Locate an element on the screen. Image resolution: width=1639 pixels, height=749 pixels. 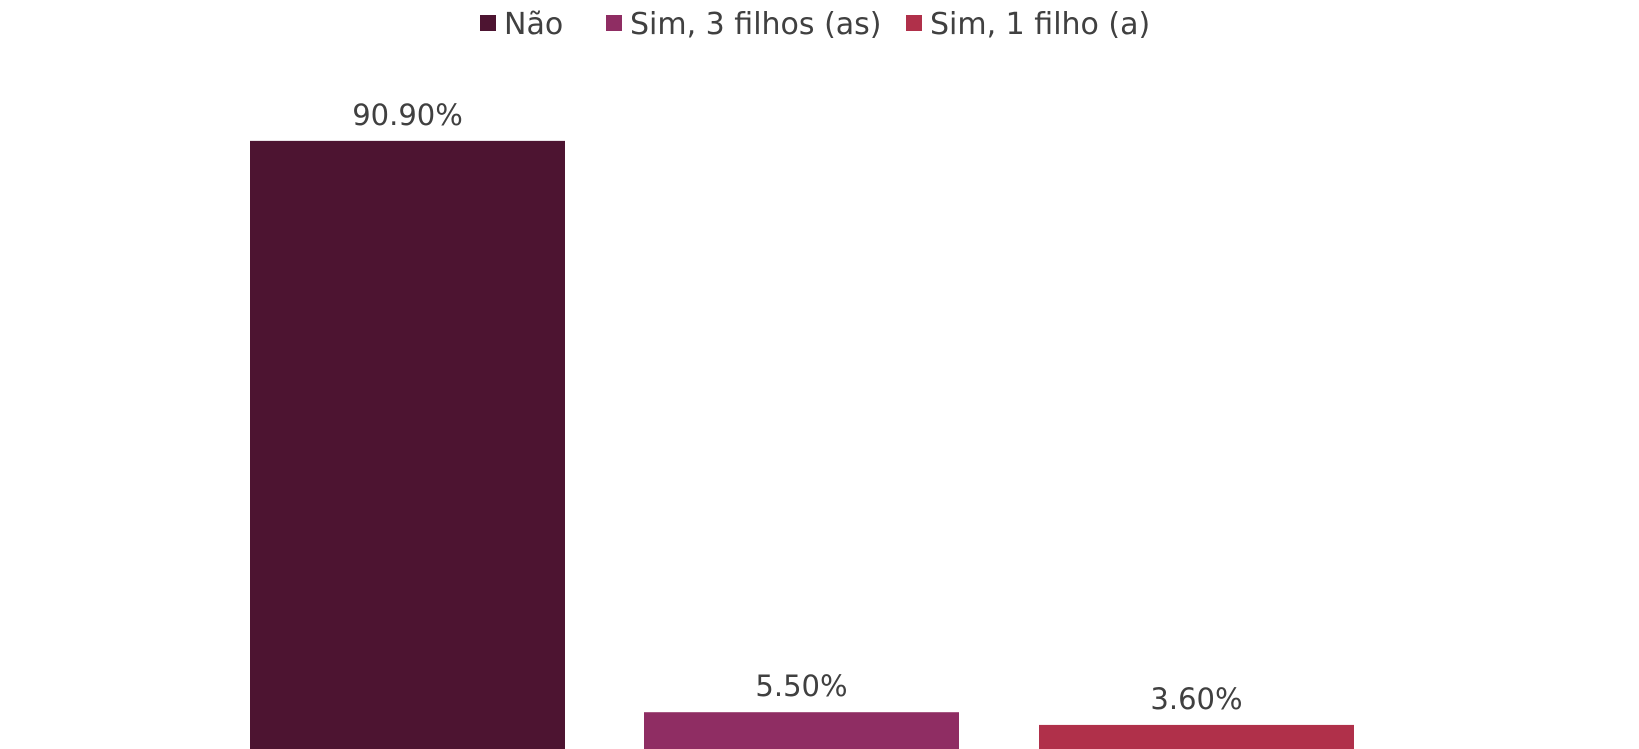
legend-marker-sim-3-filhos-as is located at coordinates (614, 23).